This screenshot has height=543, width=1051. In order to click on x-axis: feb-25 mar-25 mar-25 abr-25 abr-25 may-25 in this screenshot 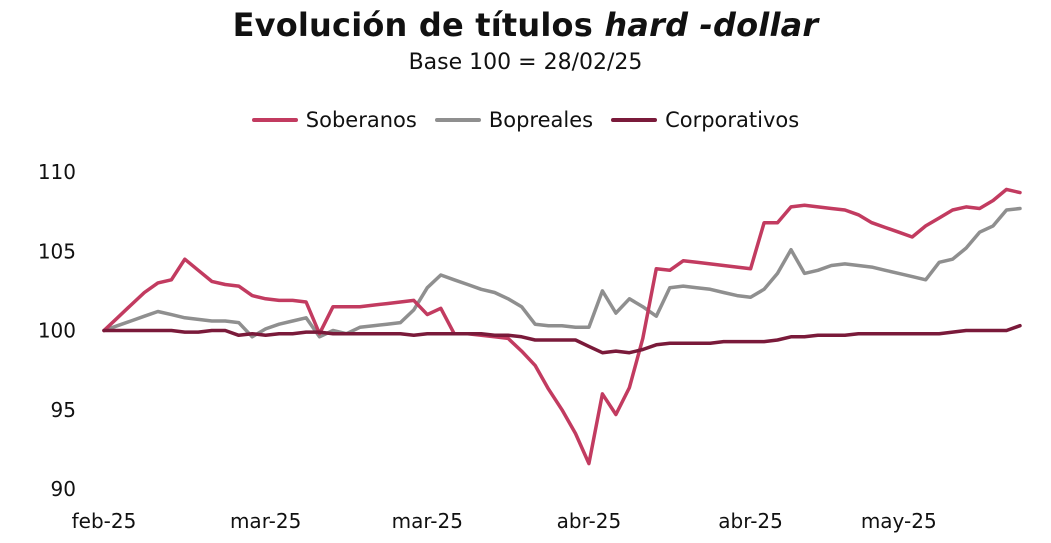, I will do `click(504, 521)`.